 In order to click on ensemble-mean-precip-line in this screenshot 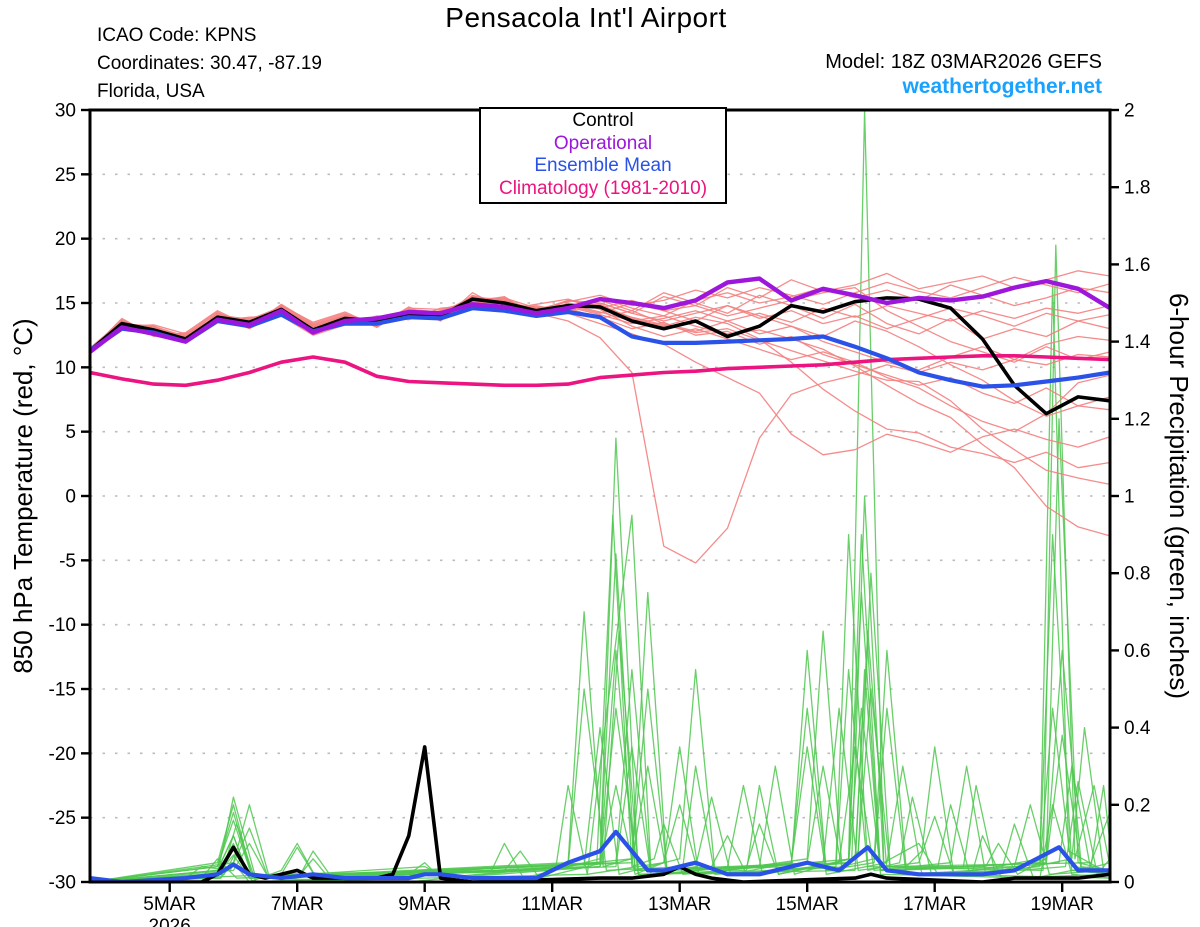, I will do `click(600, 855)`.